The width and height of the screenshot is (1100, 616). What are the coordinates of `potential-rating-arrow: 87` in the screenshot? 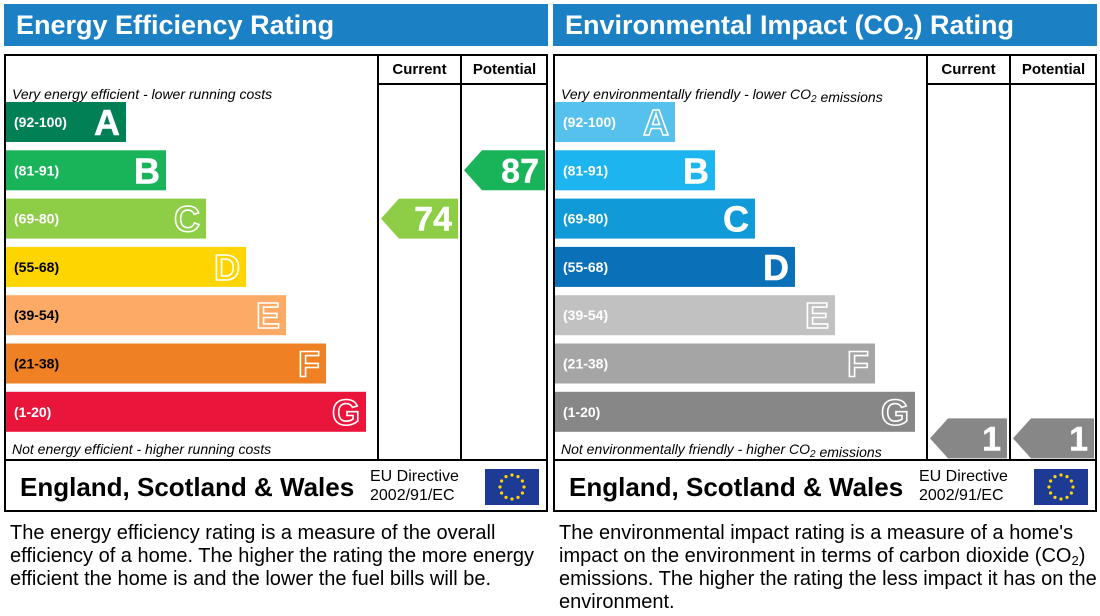 It's located at (504, 170).